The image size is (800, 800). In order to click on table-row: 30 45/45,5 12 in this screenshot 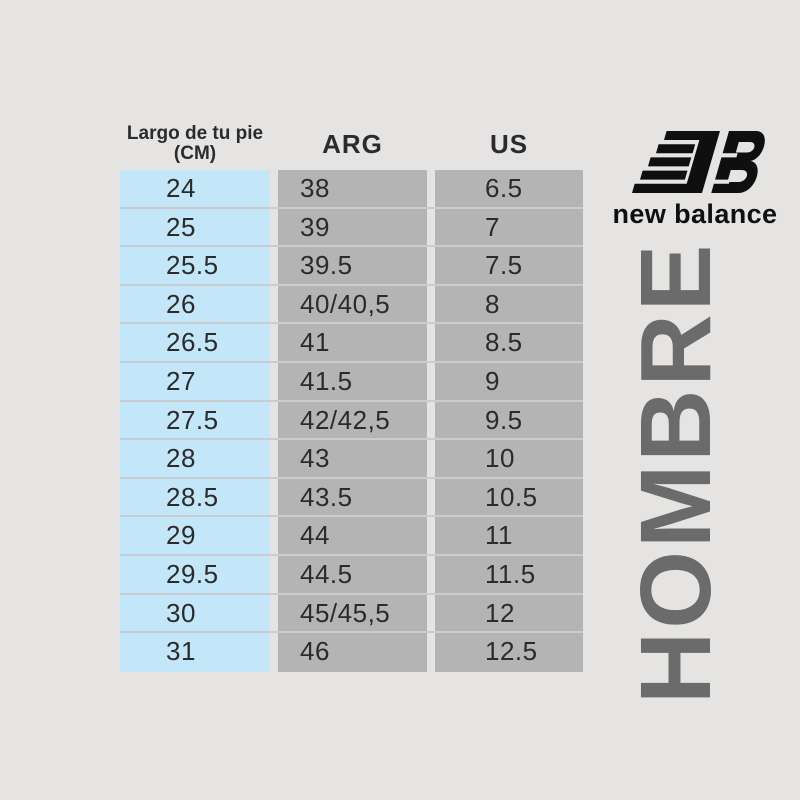, I will do `click(351, 614)`.